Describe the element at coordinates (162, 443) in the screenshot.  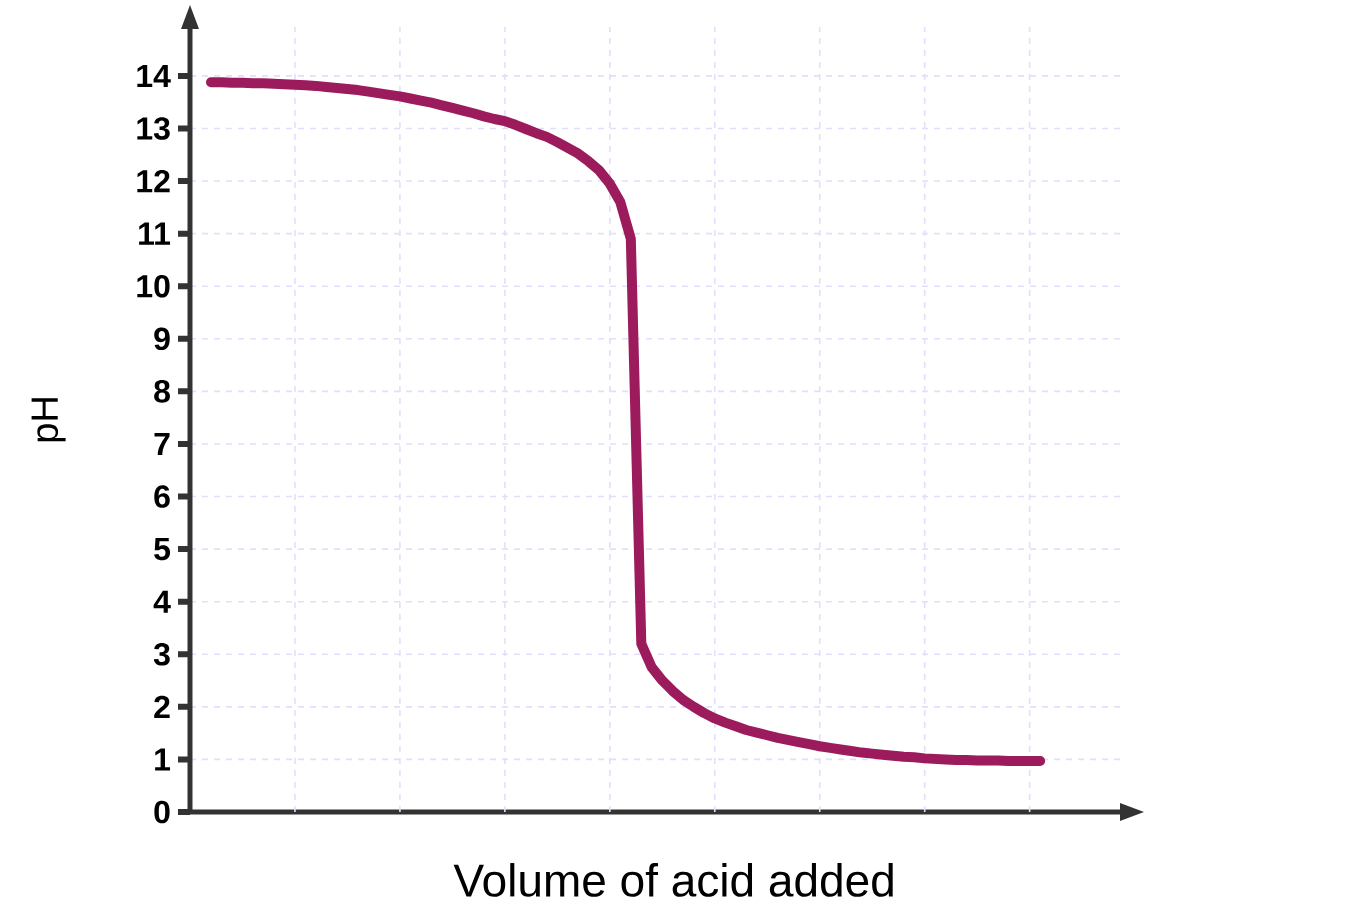
I see `y-tick-label: 7` at that location.